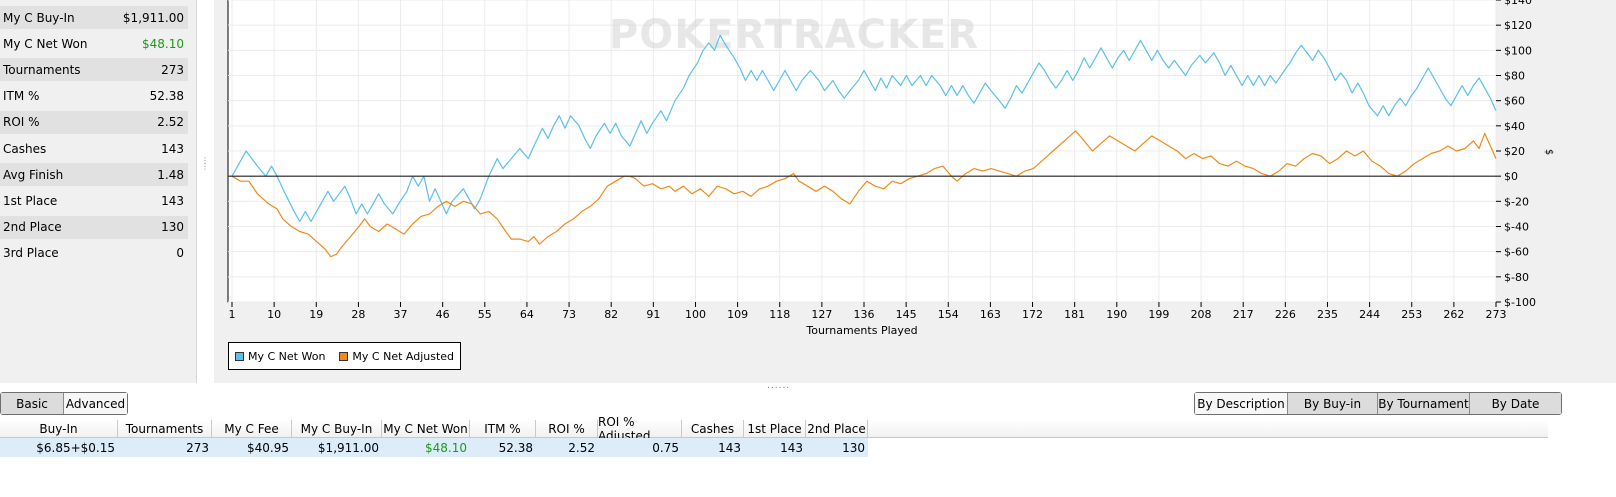 The width and height of the screenshot is (1616, 497). What do you see at coordinates (653, 314) in the screenshot?
I see `x-tick-label: 91` at bounding box center [653, 314].